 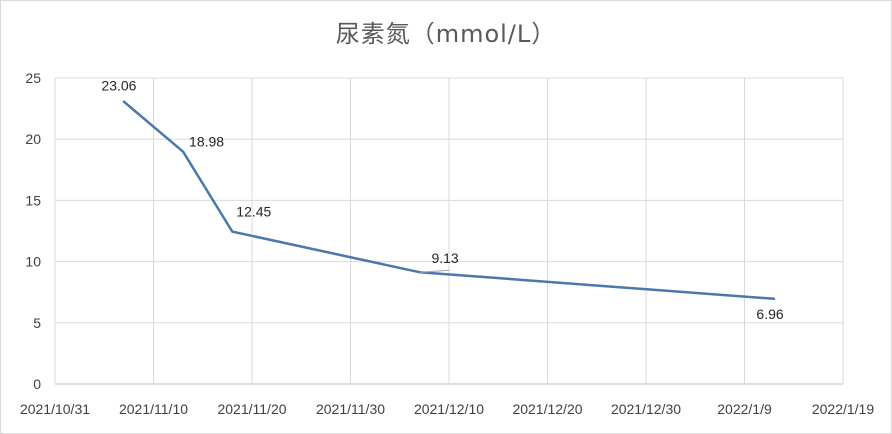 What do you see at coordinates (843, 409) in the screenshot?
I see `x-tick-label: 2022/1/19` at bounding box center [843, 409].